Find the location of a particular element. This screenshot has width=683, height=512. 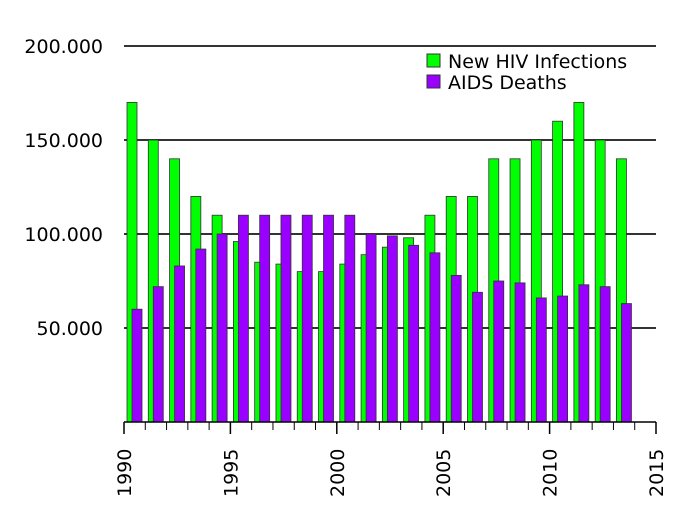

y-tick-label: 50.000 is located at coordinates (70, 329).